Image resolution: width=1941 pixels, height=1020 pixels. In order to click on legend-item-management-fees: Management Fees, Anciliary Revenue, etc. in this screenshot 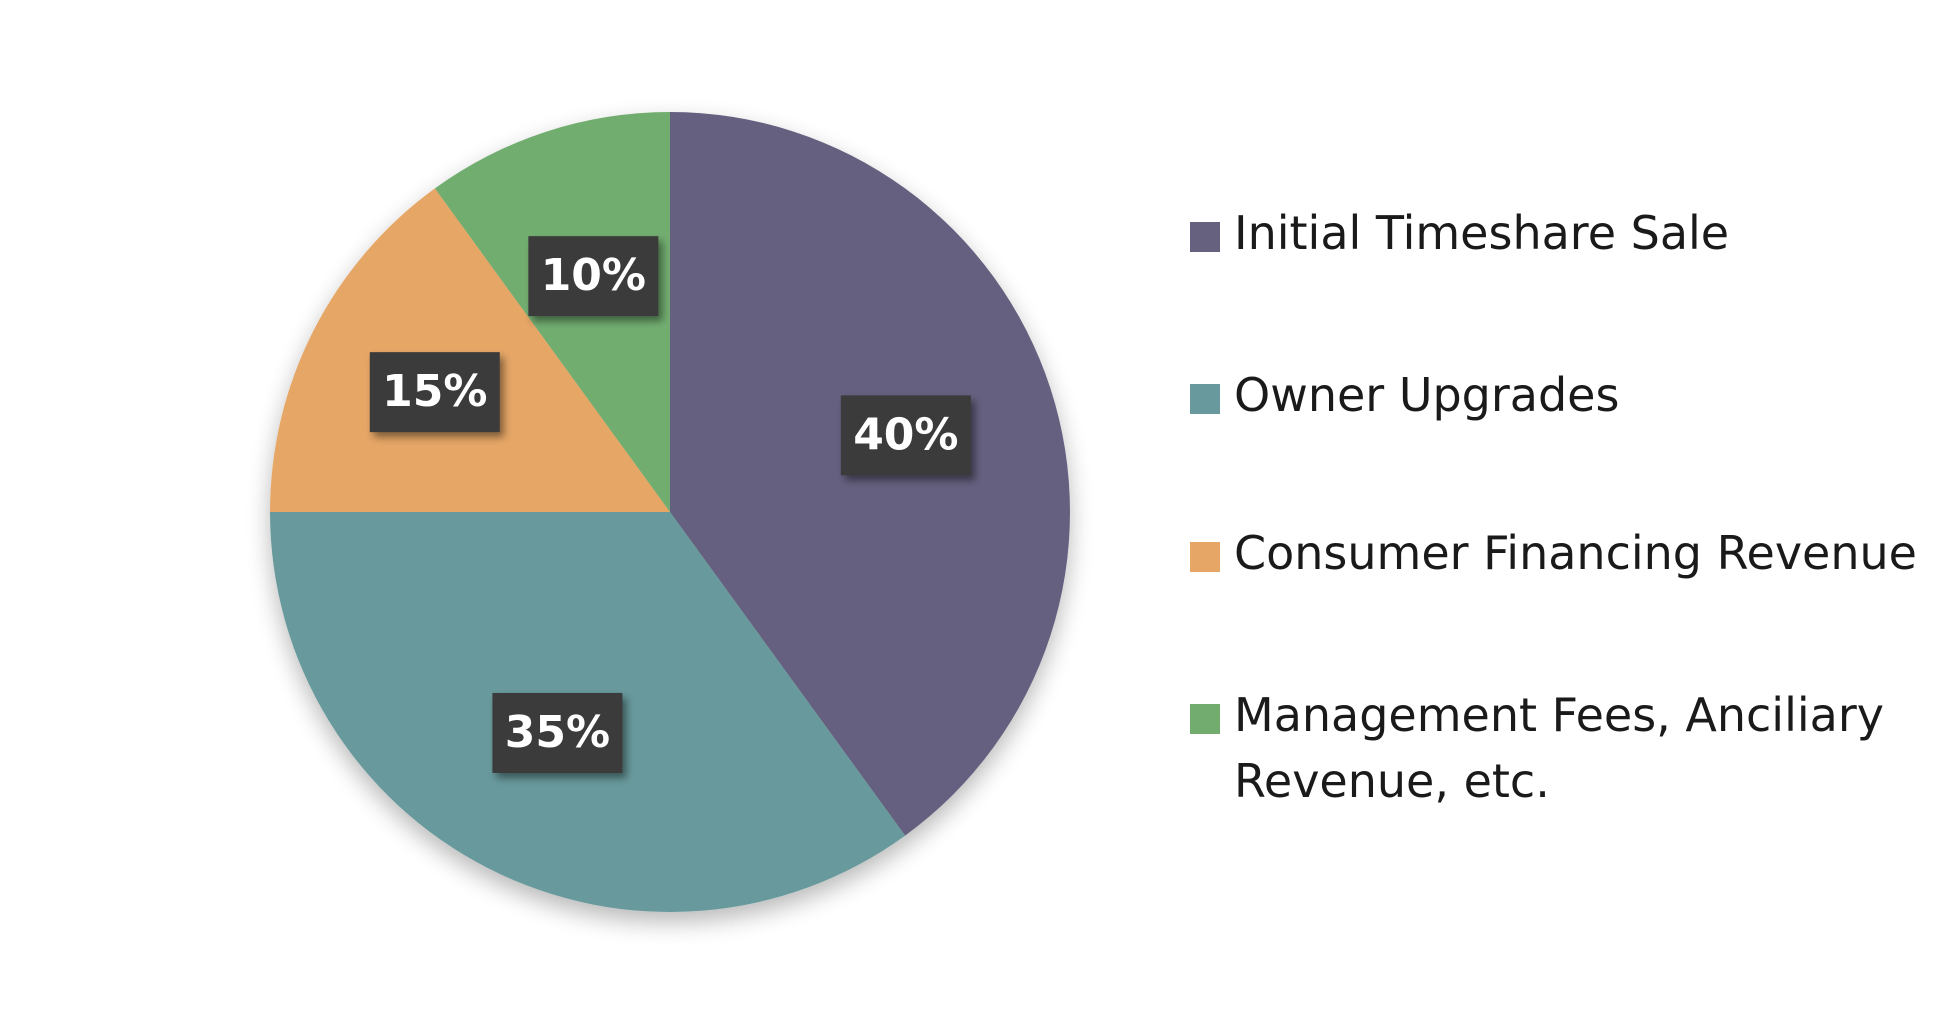, I will do `click(1557, 748)`.